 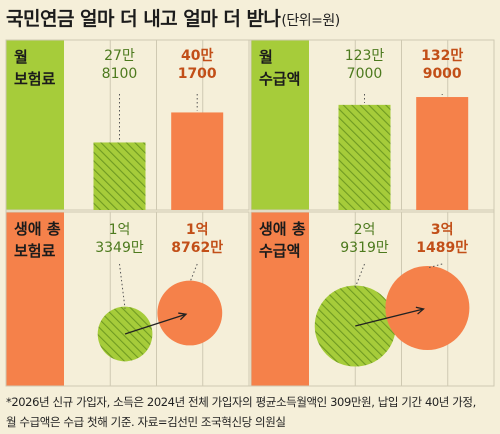 What do you see at coordinates (442, 56) in the screenshot?
I see `data-label-1-1-0: 132만` at bounding box center [442, 56].